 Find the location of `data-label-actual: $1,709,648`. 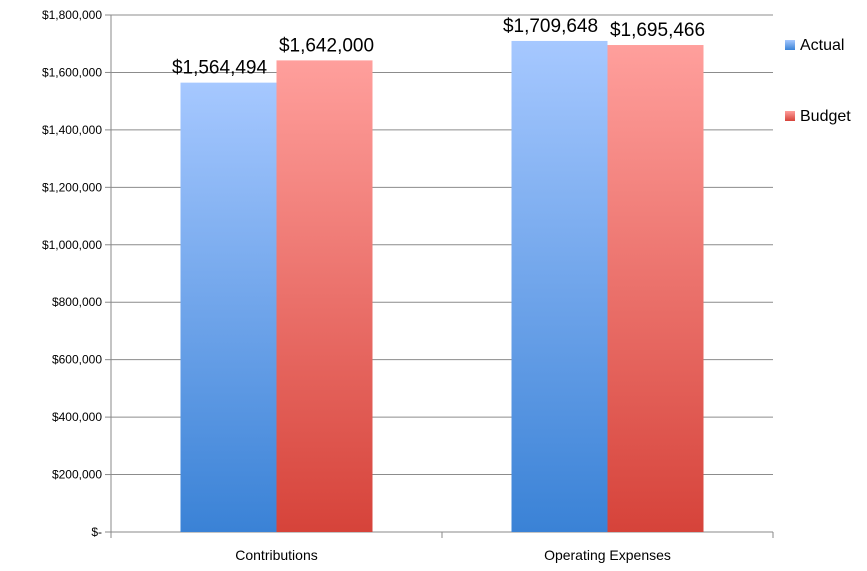

data-label-actual: $1,709,648 is located at coordinates (550, 26).